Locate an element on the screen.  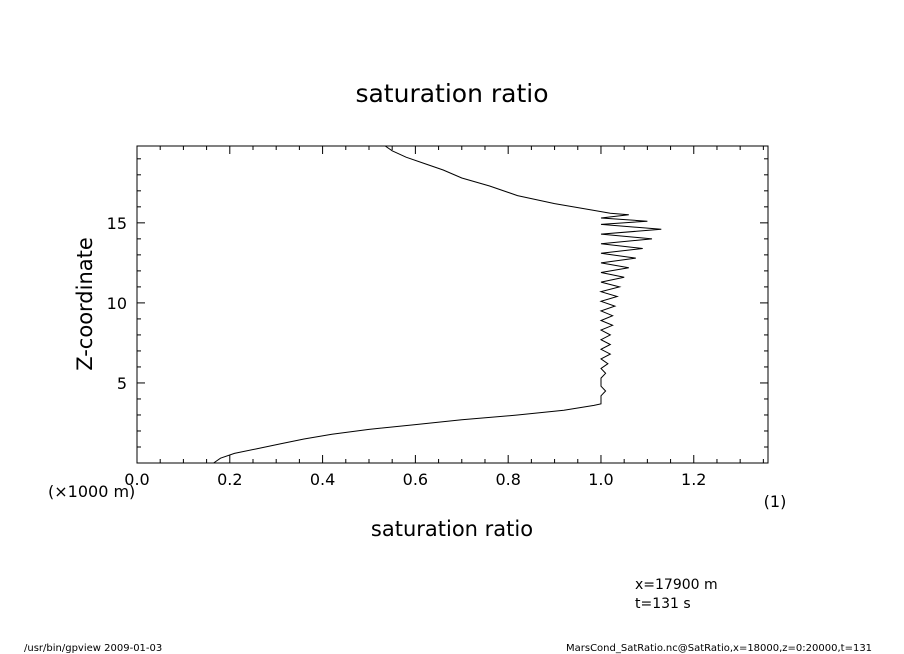
x-tick-label: 1.0 is located at coordinates (600, 479).